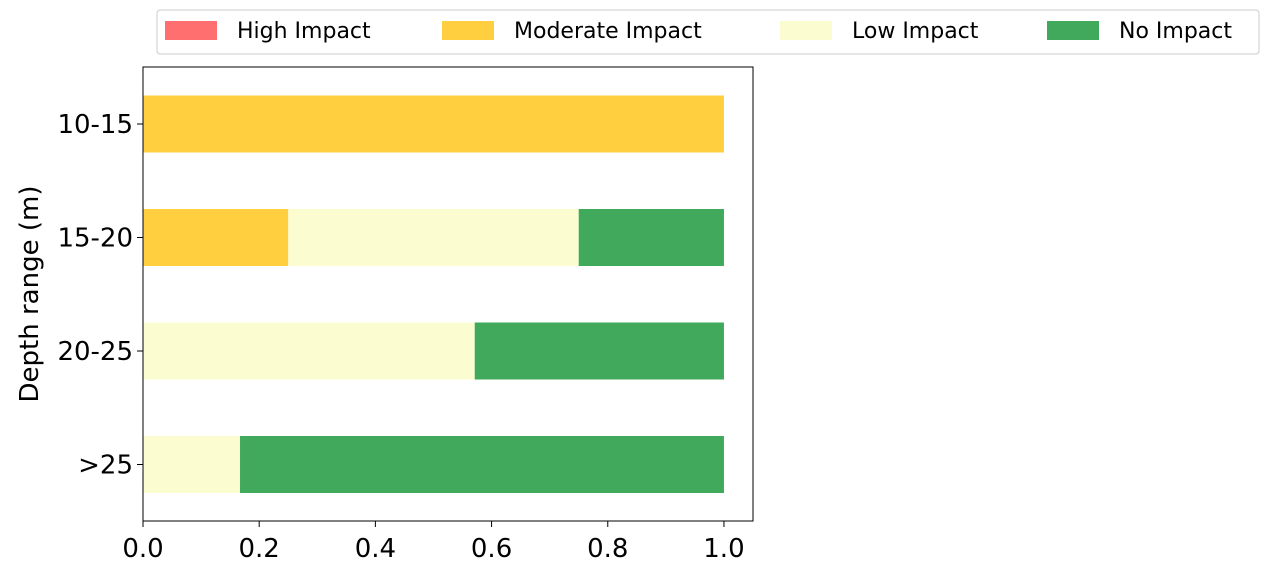 The image size is (1269, 570). What do you see at coordinates (468, 30) in the screenshot?
I see `legend-swatch-moderate-impact` at bounding box center [468, 30].